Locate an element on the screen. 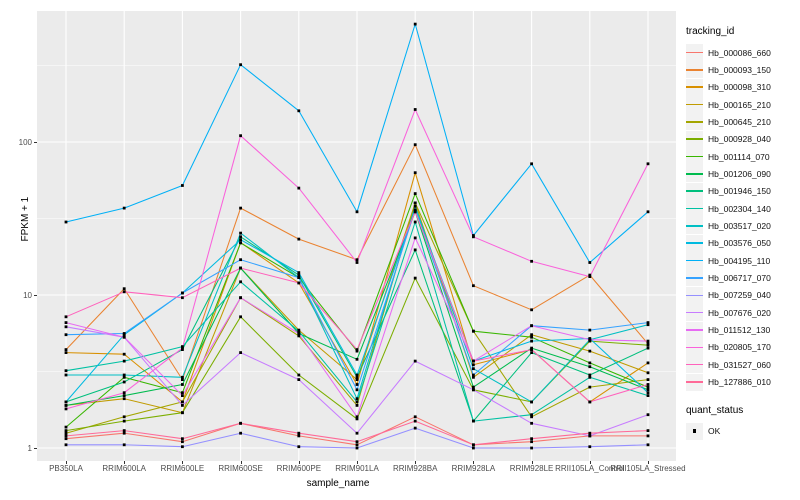 The height and width of the screenshot is (500, 800). x-tick-label: PB350LA is located at coordinates (66, 468).